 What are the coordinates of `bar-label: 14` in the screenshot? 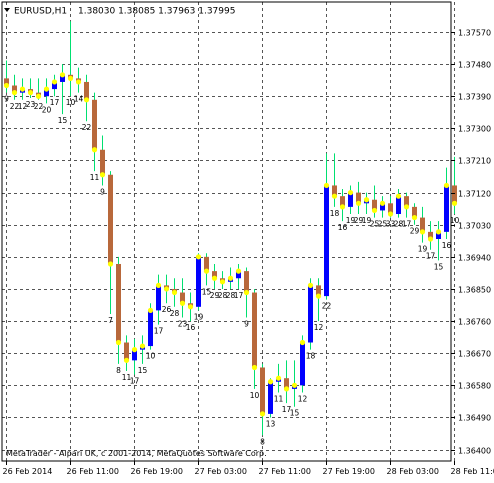 It's located at (79, 99).